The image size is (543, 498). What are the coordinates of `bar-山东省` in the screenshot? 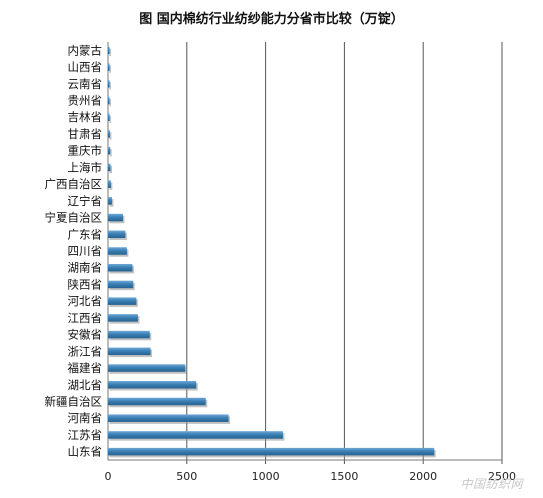 It's located at (271, 451).